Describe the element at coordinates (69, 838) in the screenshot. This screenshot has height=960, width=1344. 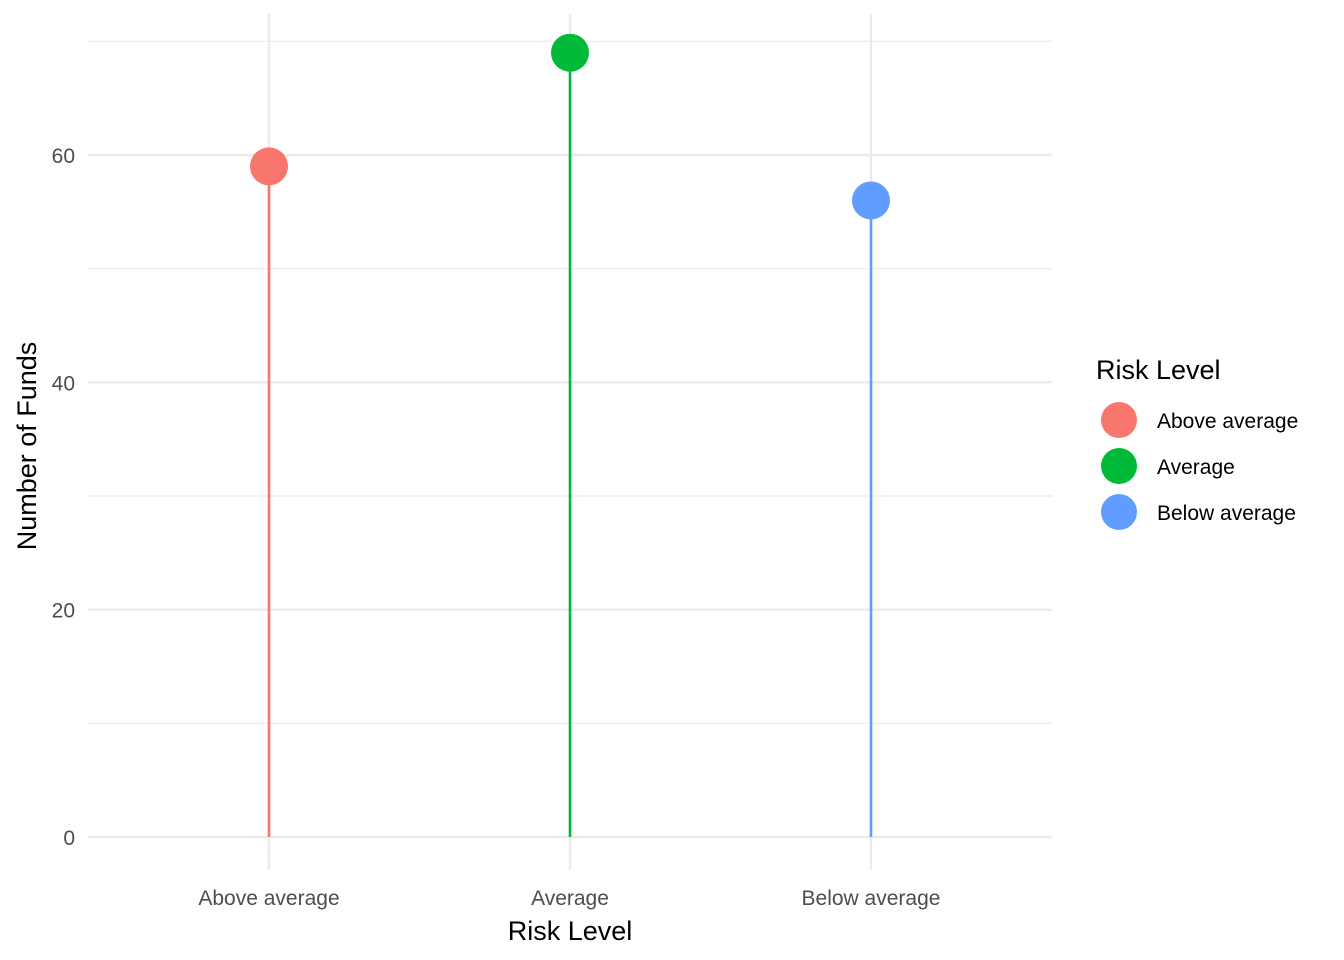
I see `y-tick-label: 0` at that location.